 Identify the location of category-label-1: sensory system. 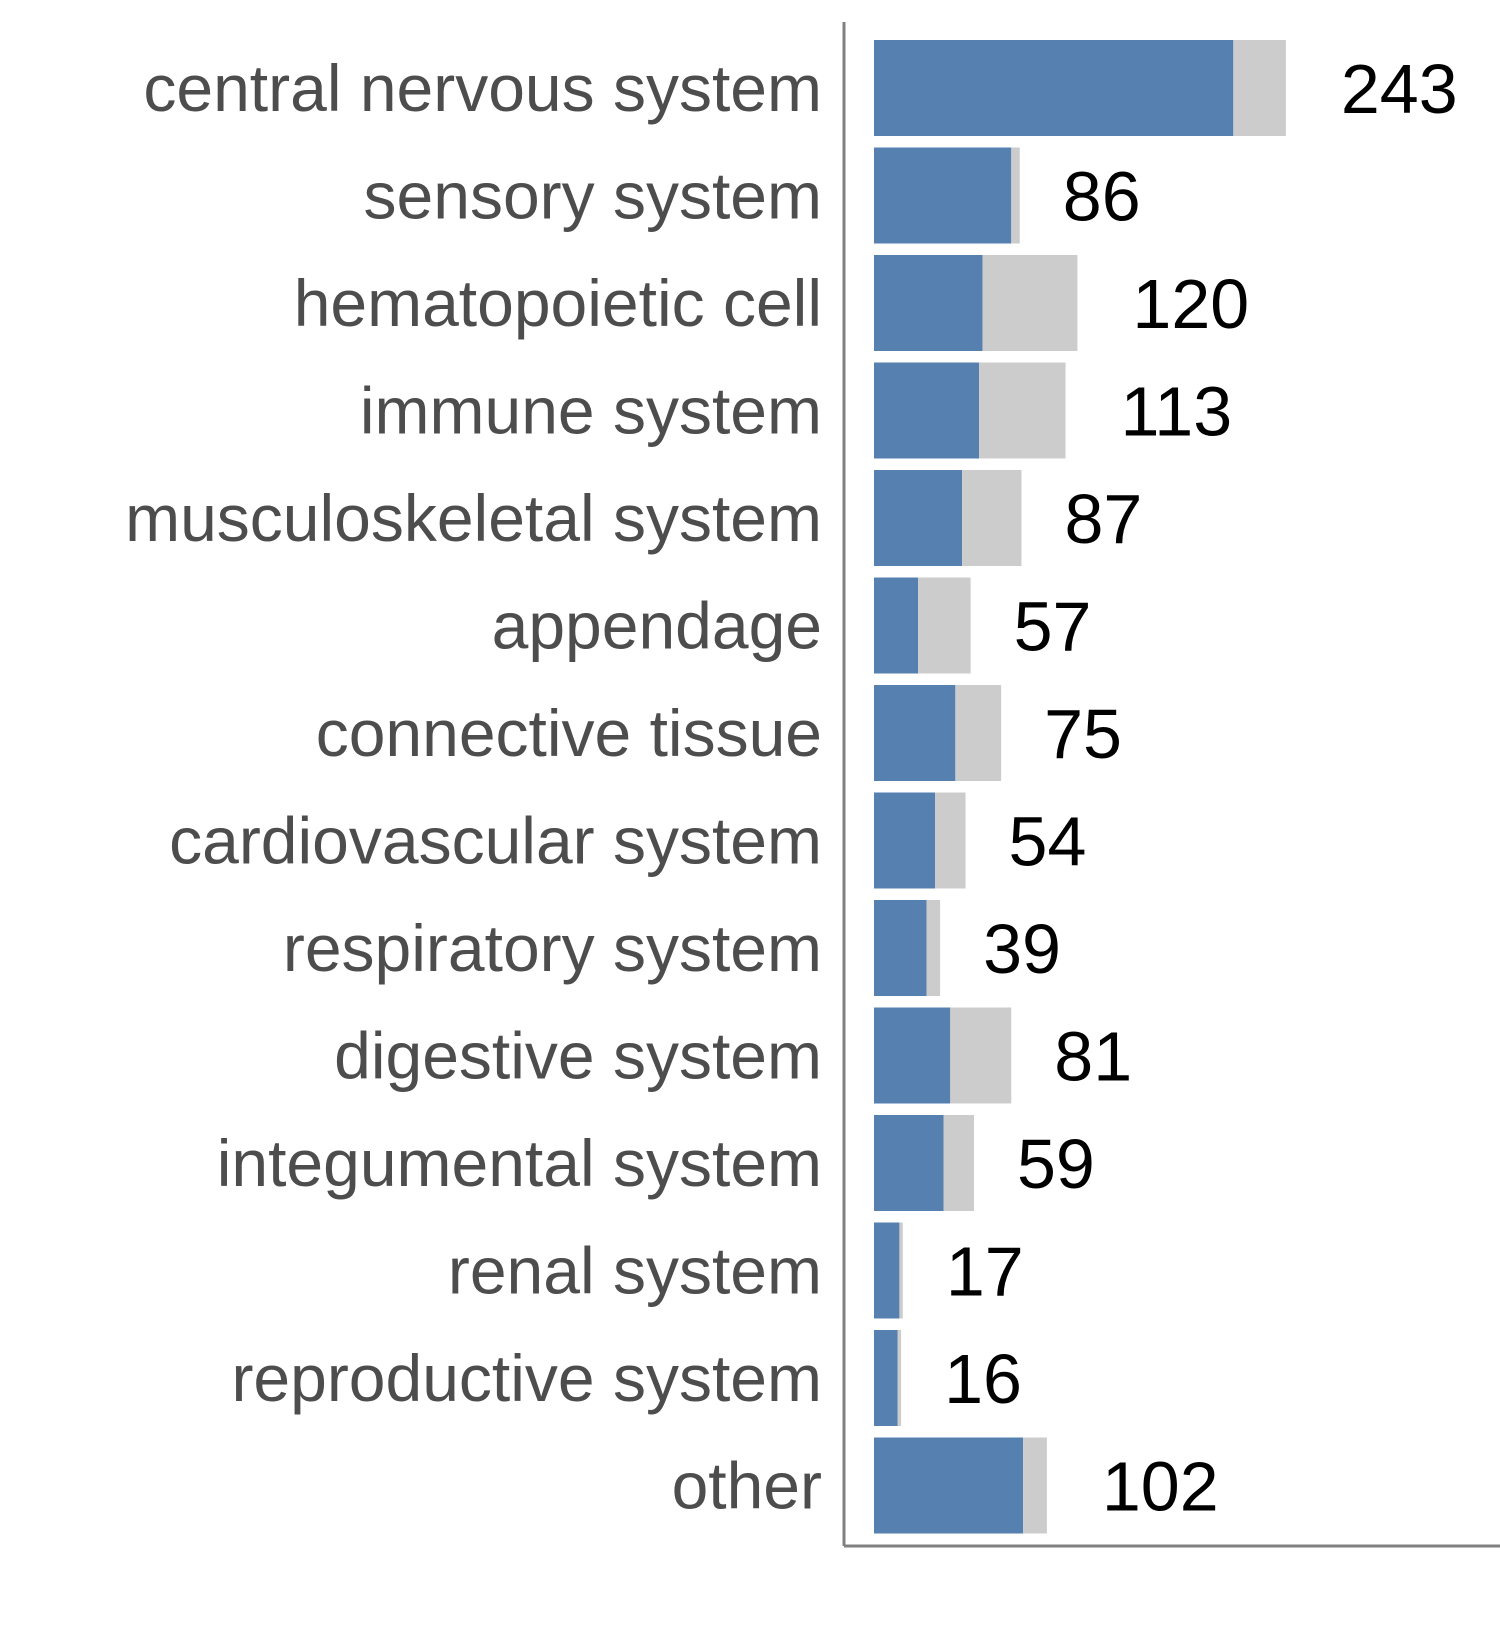
(593, 196).